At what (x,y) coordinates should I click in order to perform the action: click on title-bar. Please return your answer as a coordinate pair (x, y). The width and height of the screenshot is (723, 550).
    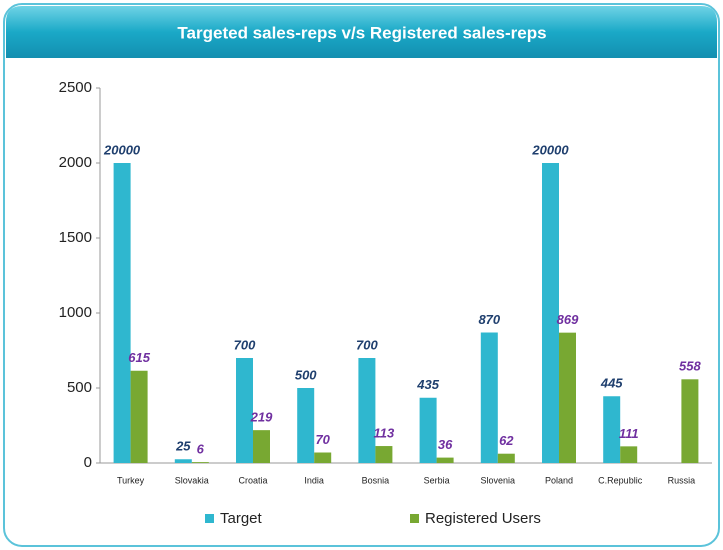
    Looking at the image, I should click on (361, 32).